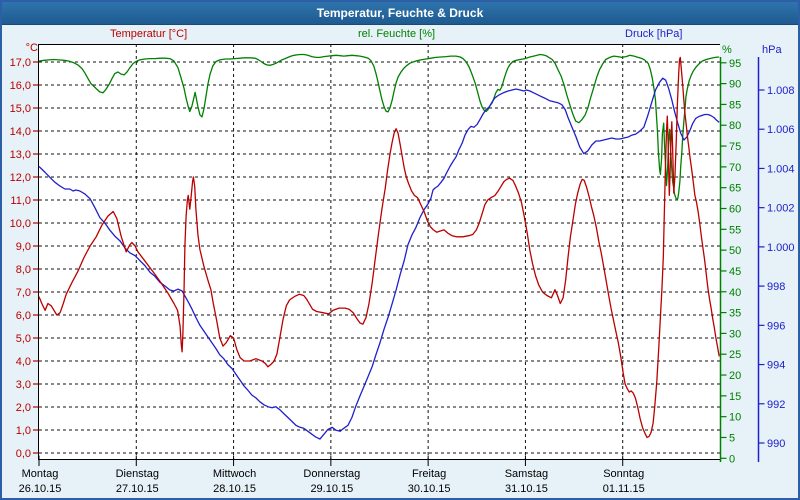 The width and height of the screenshot is (800, 500). I want to click on temp-tick-label: 12,0, so click(20, 178).